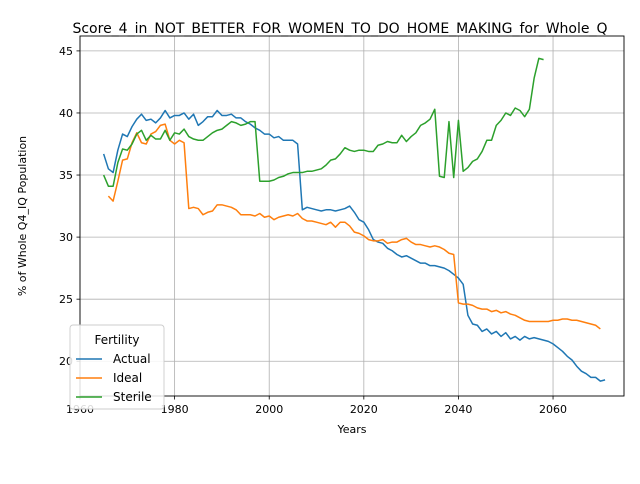  Describe the element at coordinates (66, 113) in the screenshot. I see `y-tick-label: 40` at that location.